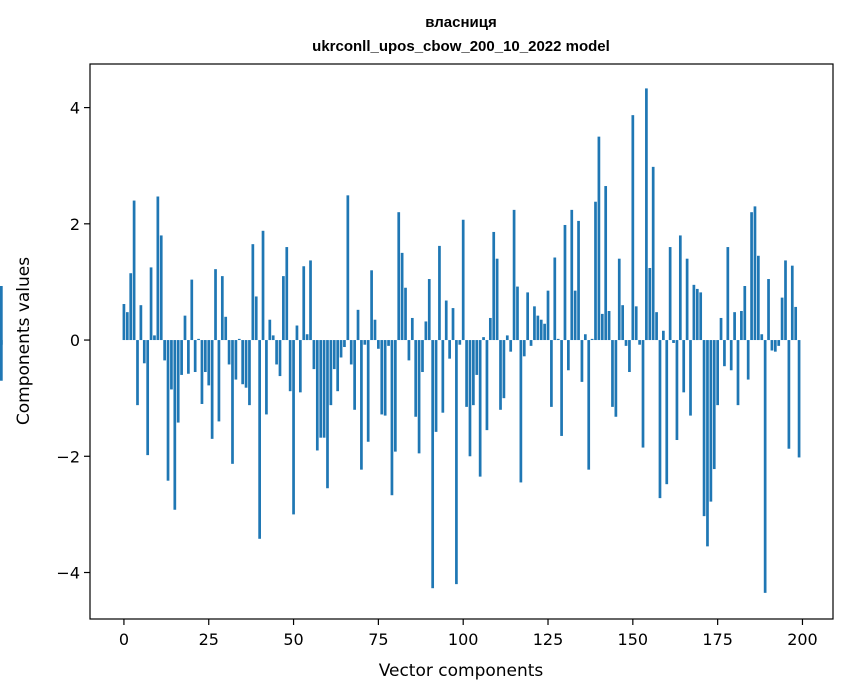  Describe the element at coordinates (73, 341) in the screenshot. I see `y-axis-ticks: −4 −2 0 2 4` at that location.